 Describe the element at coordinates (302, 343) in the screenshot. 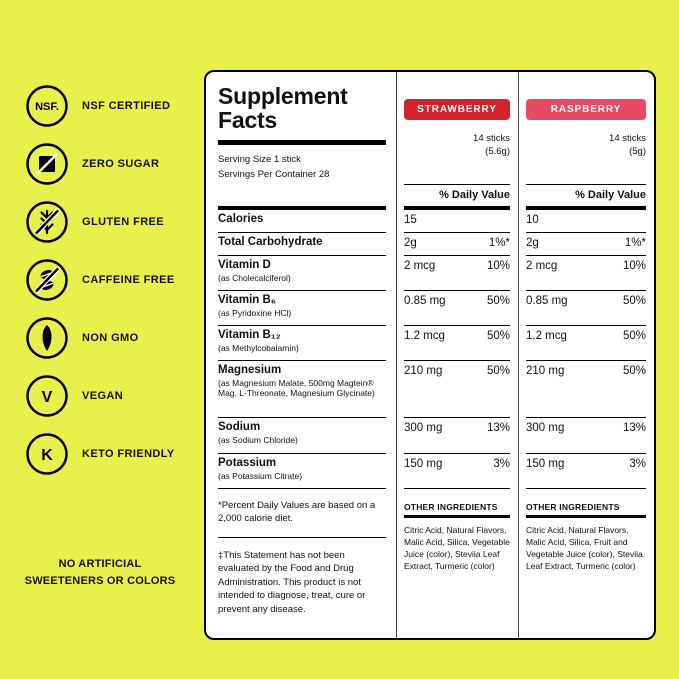

I see `nutrient-row-vitamin-b12: Vitamin B₁₂ (as Methylcobalamin)` at that location.